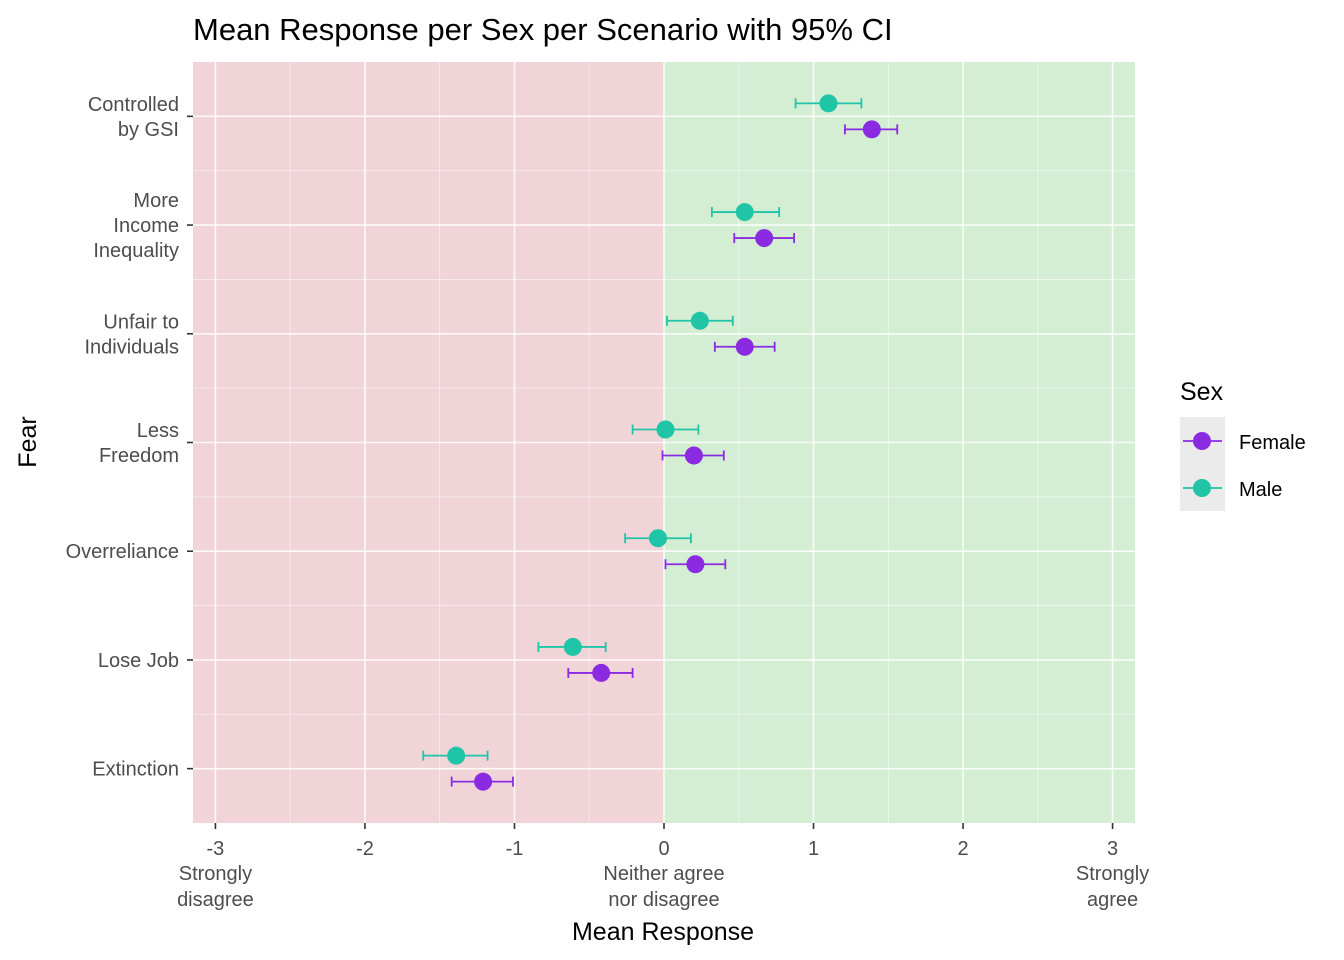 Image resolution: width=1344 pixels, height=960 pixels. What do you see at coordinates (158, 431) in the screenshot?
I see `y-tick-label: Less` at bounding box center [158, 431].